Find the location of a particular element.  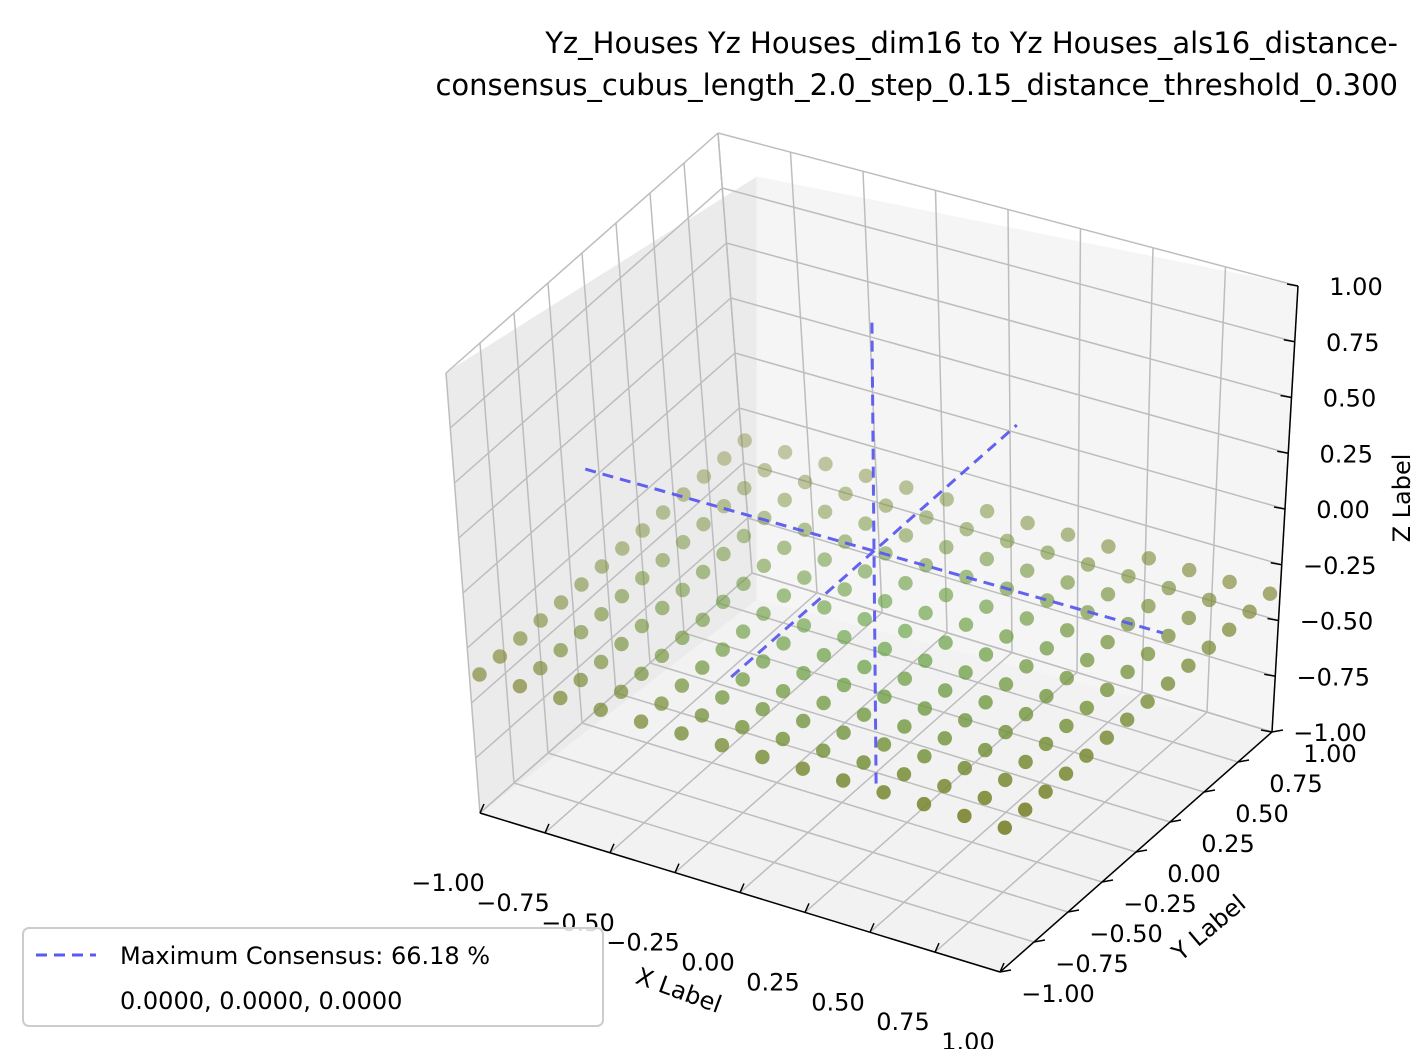

y-tick-label: 1.00 is located at coordinates (1329, 754).